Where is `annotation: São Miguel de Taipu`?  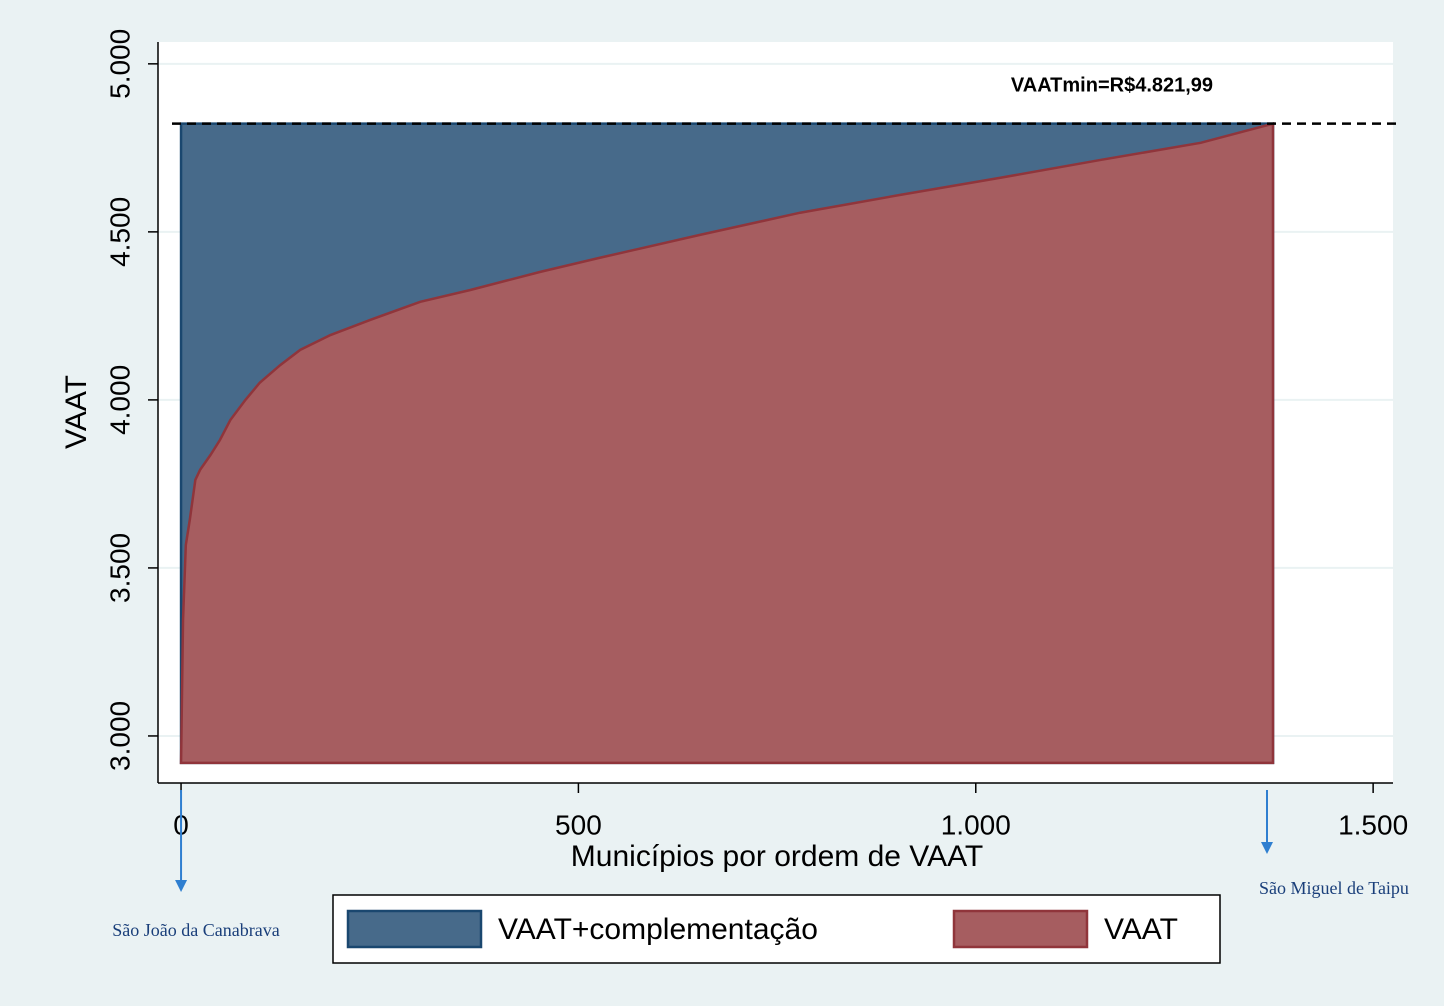 annotation: São Miguel de Taipu is located at coordinates (1334, 888).